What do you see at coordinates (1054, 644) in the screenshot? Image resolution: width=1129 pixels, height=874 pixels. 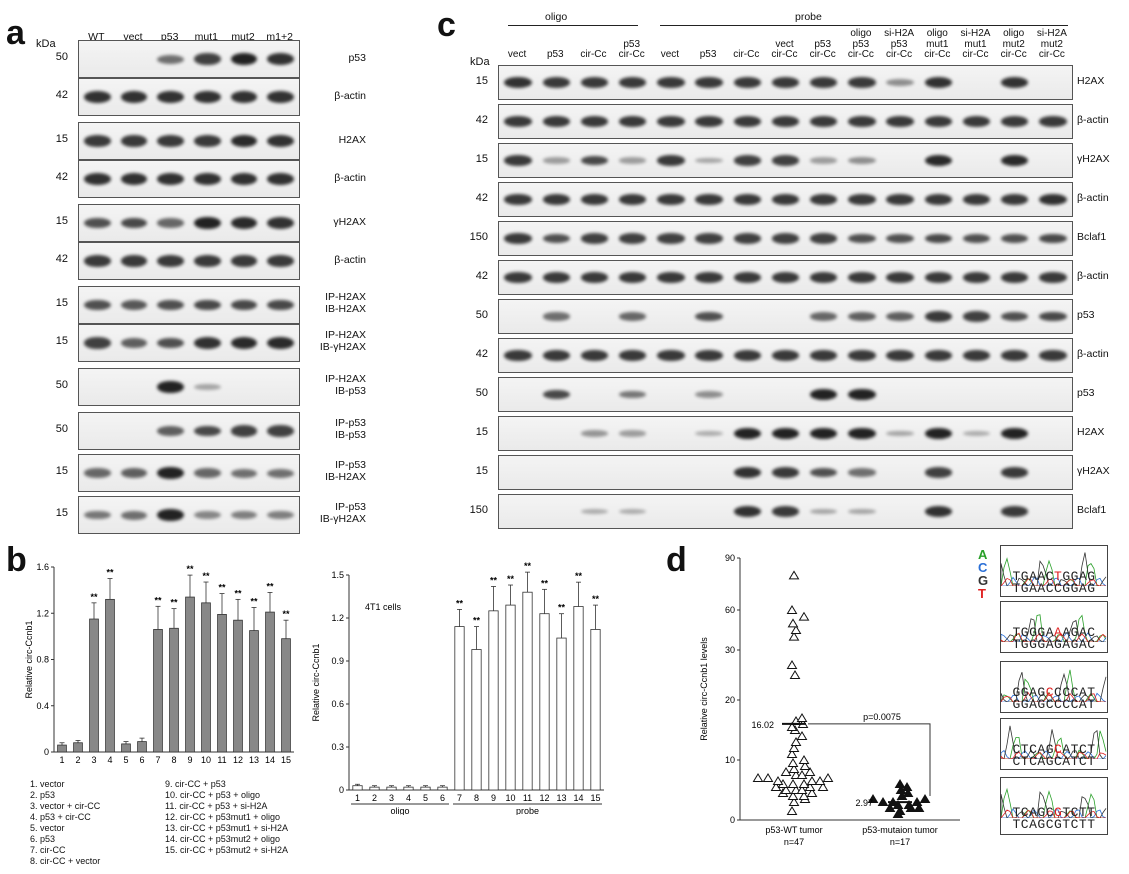 I see `sequence-bottom: TGGGAGAGAC` at bounding box center [1054, 644].